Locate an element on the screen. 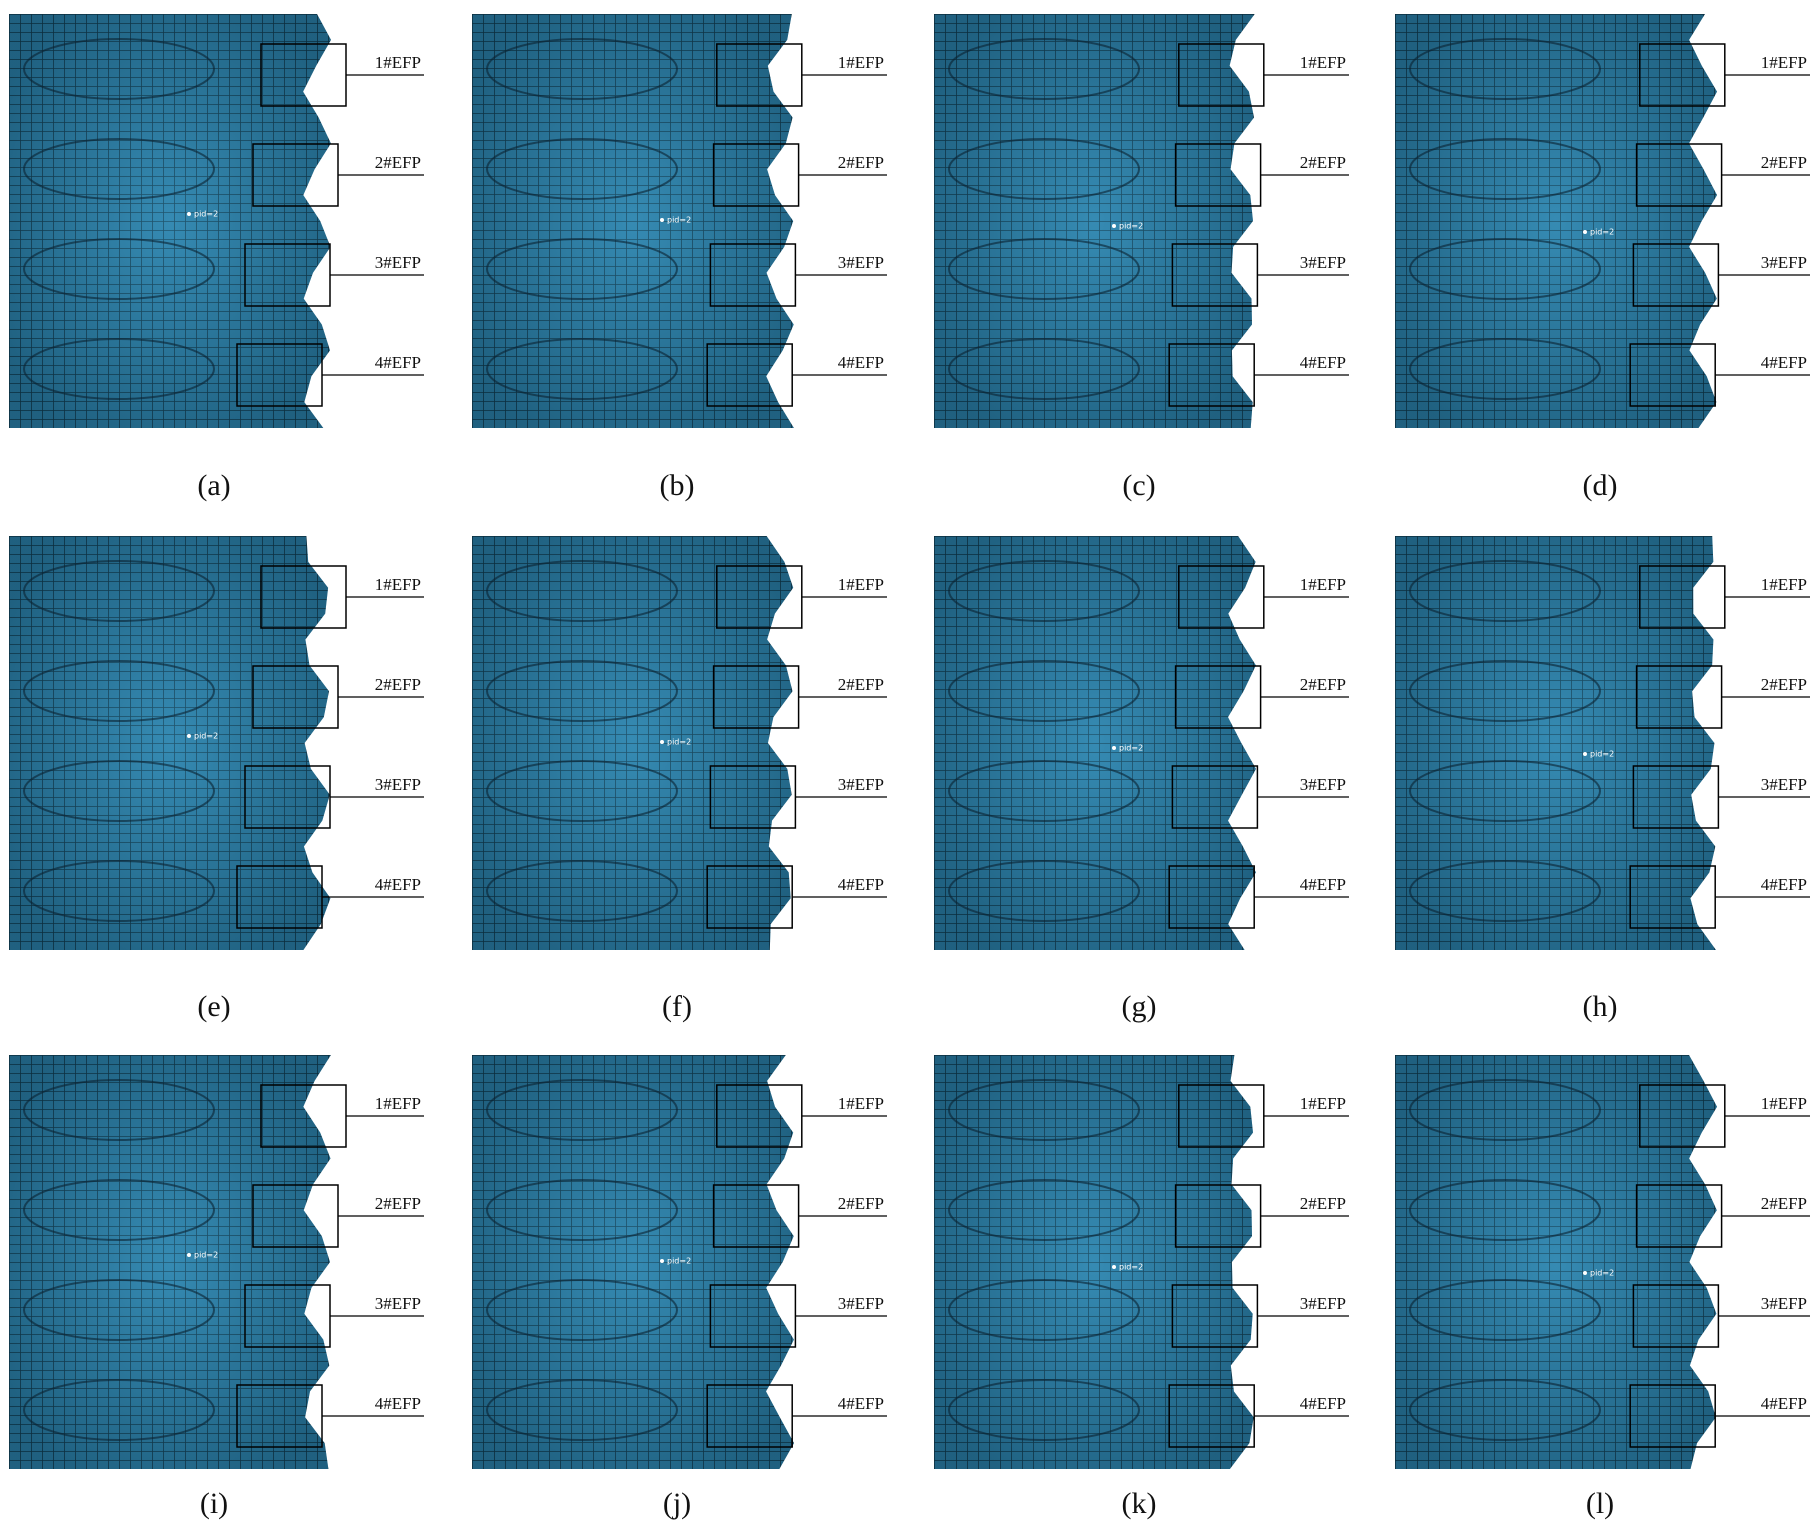  panel-caption: (h) is located at coordinates (1600, 1006).